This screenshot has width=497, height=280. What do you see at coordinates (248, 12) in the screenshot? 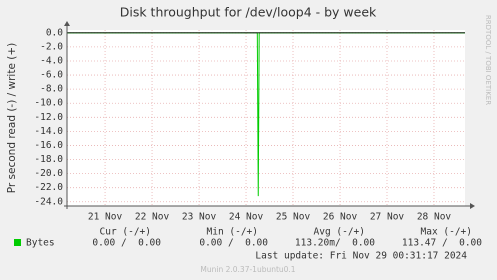
I see `chart-title: Disk throughput for /dev/loop4 - by week` at bounding box center [248, 12].